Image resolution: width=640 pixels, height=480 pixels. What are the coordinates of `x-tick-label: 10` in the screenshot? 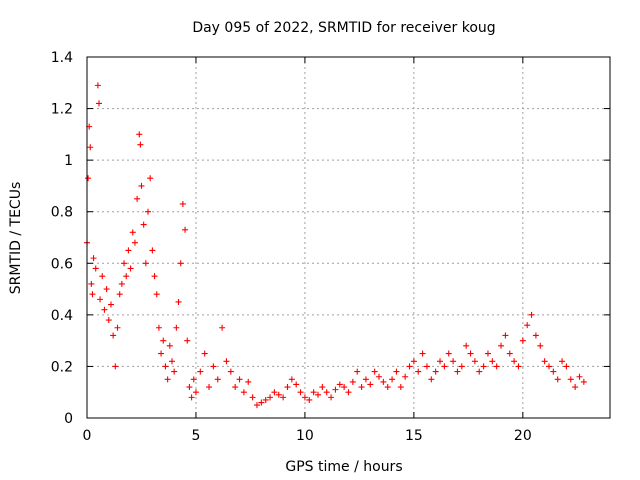 It's located at (305, 436).